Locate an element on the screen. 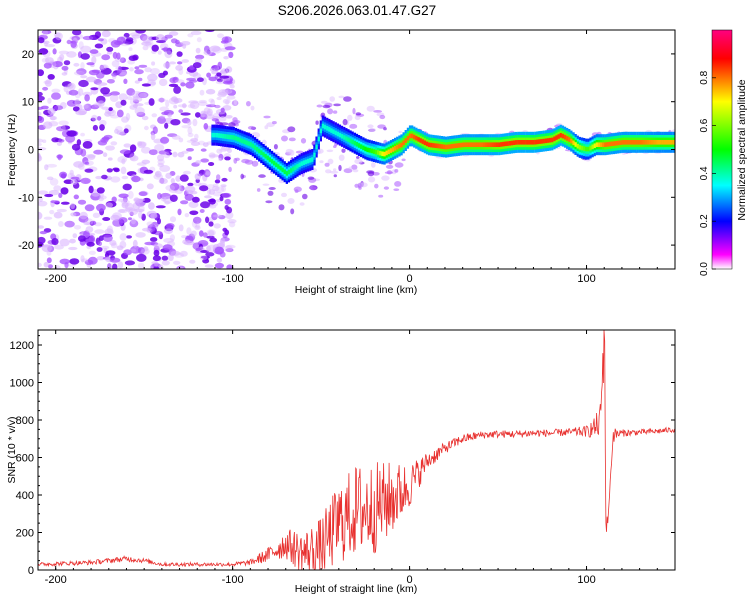 The width and height of the screenshot is (750, 600). y-tick-label: 600 is located at coordinates (25, 459).